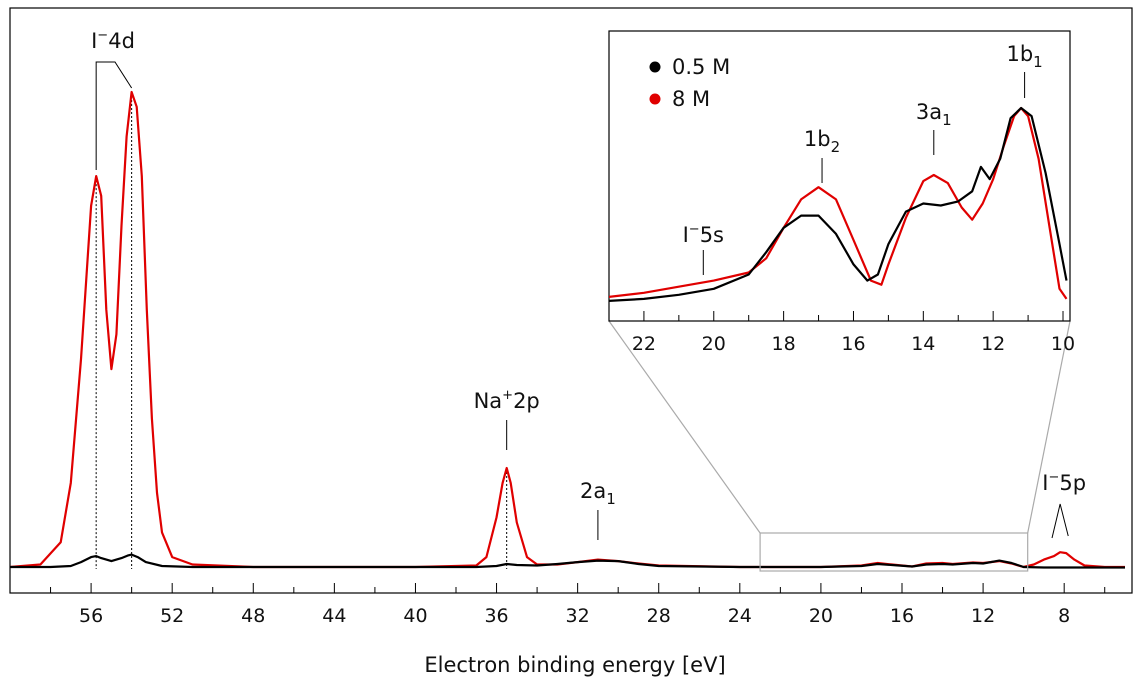 This screenshot has height=678, width=1142. I want to click on annotation-i-5s-part: I, so click(686, 235).